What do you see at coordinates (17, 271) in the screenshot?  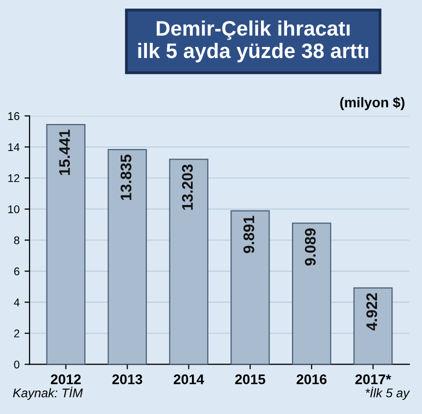 I see `y-tick-label: 6` at bounding box center [17, 271].